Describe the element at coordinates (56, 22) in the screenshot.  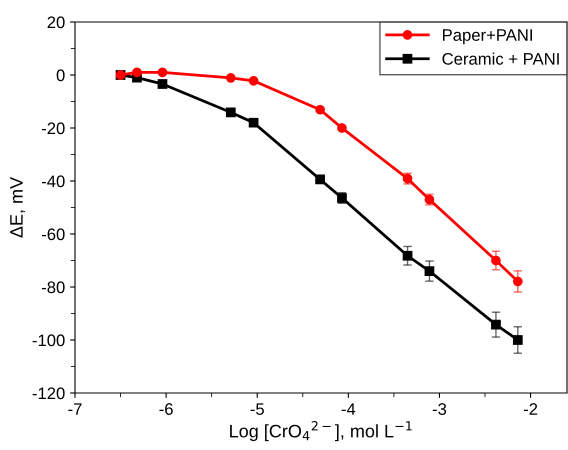
I see `y-tick-label: 20` at that location.